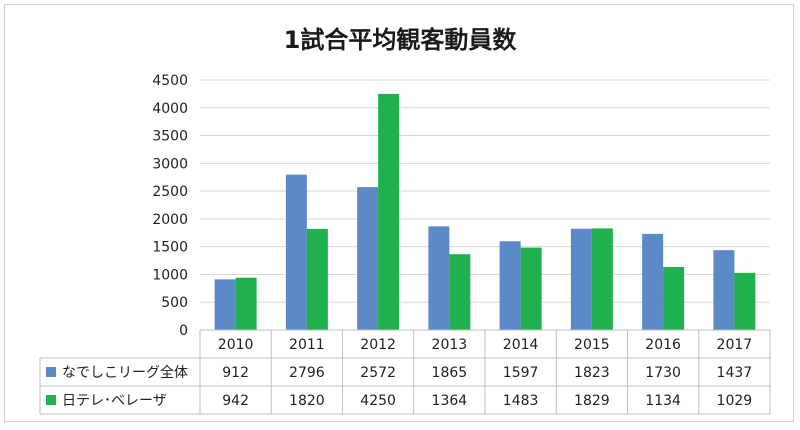 The image size is (800, 430). What do you see at coordinates (450, 401) in the screenshot?
I see `data-label: 1364` at bounding box center [450, 401].